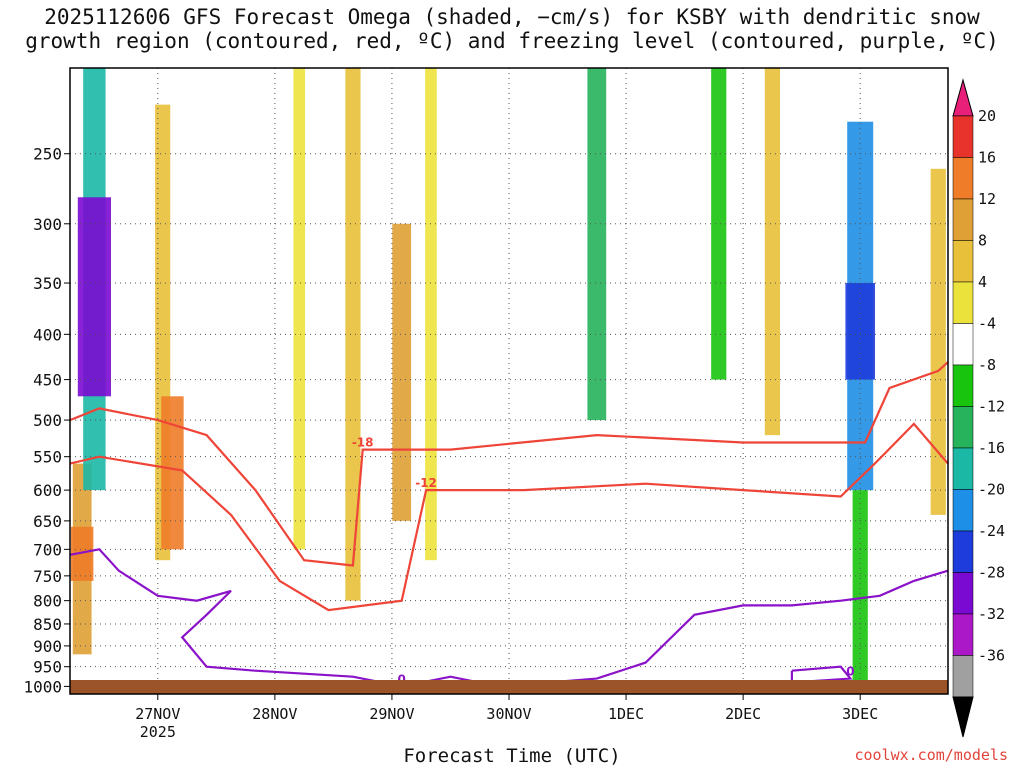 The image size is (1024, 768). Describe the element at coordinates (743, 714) in the screenshot. I see `x-tick-label: 2DEC` at that location.